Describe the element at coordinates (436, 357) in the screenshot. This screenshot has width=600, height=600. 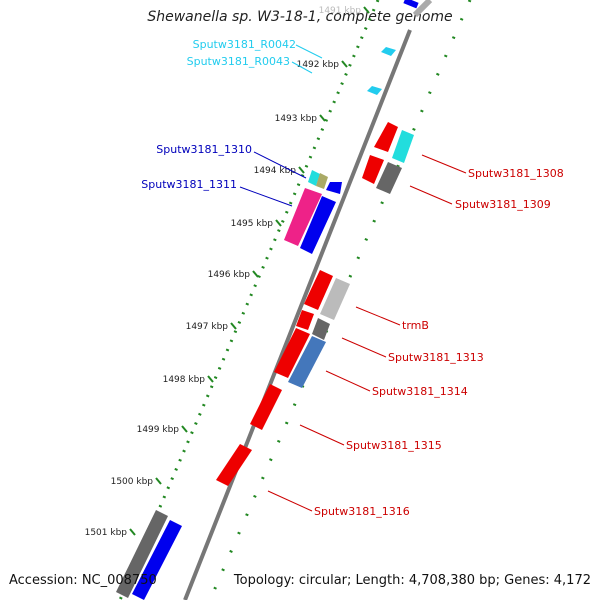
I see `label-1313: Sputw3181_1313` at that location.